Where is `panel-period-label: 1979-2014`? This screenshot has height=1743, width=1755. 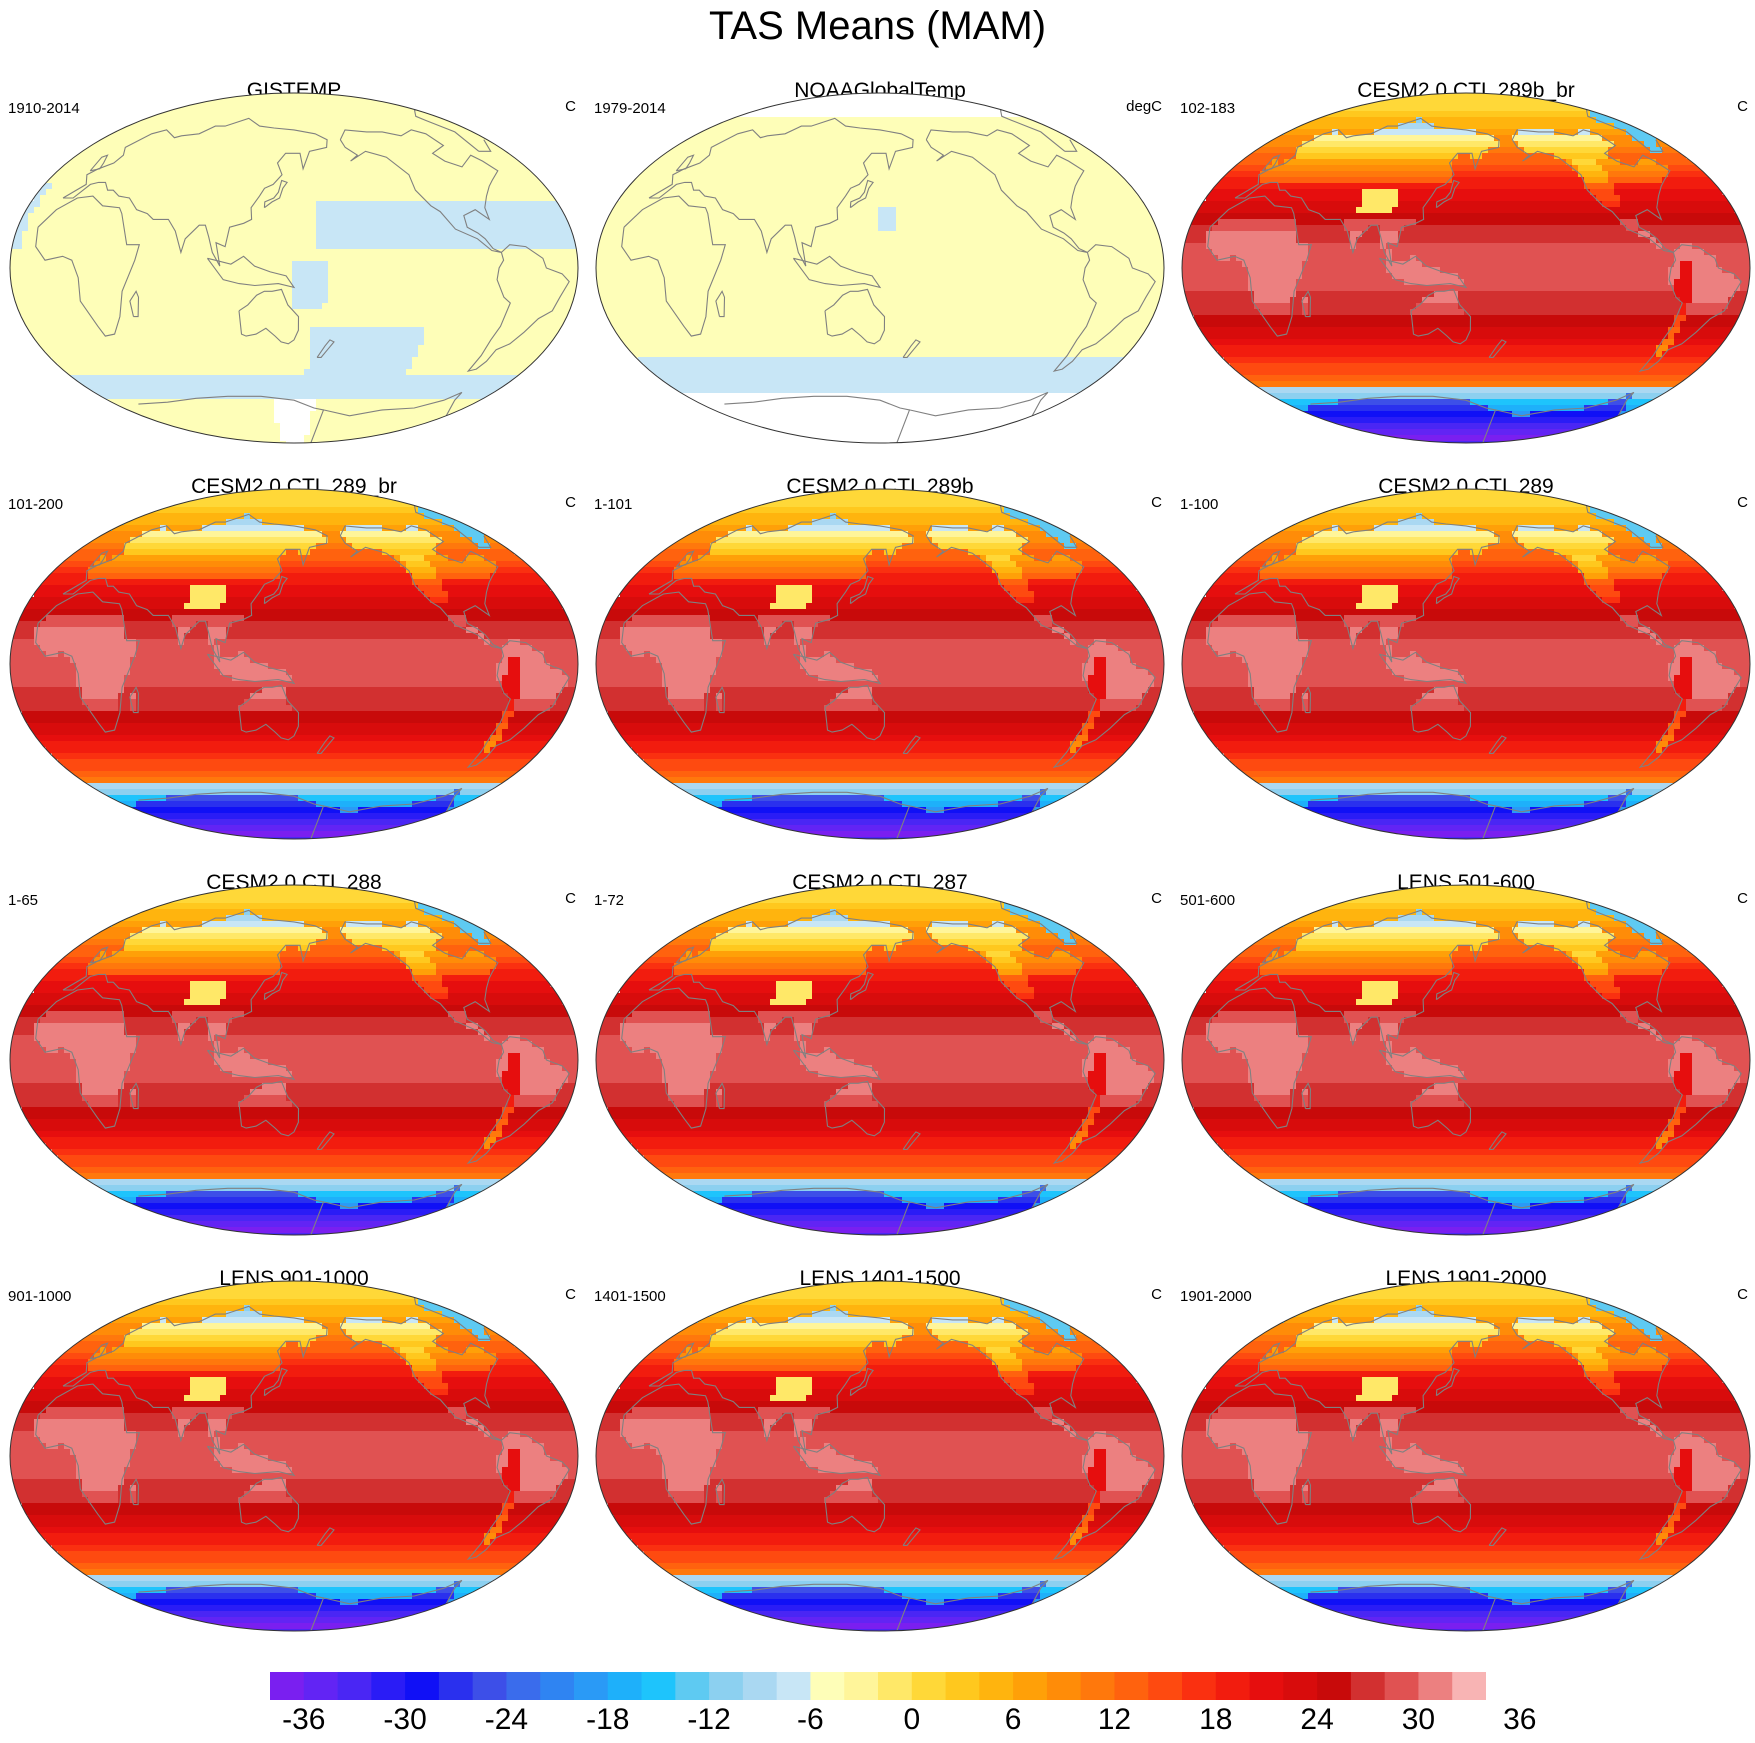
panel-period-label: 1979-2014 is located at coordinates (630, 109).